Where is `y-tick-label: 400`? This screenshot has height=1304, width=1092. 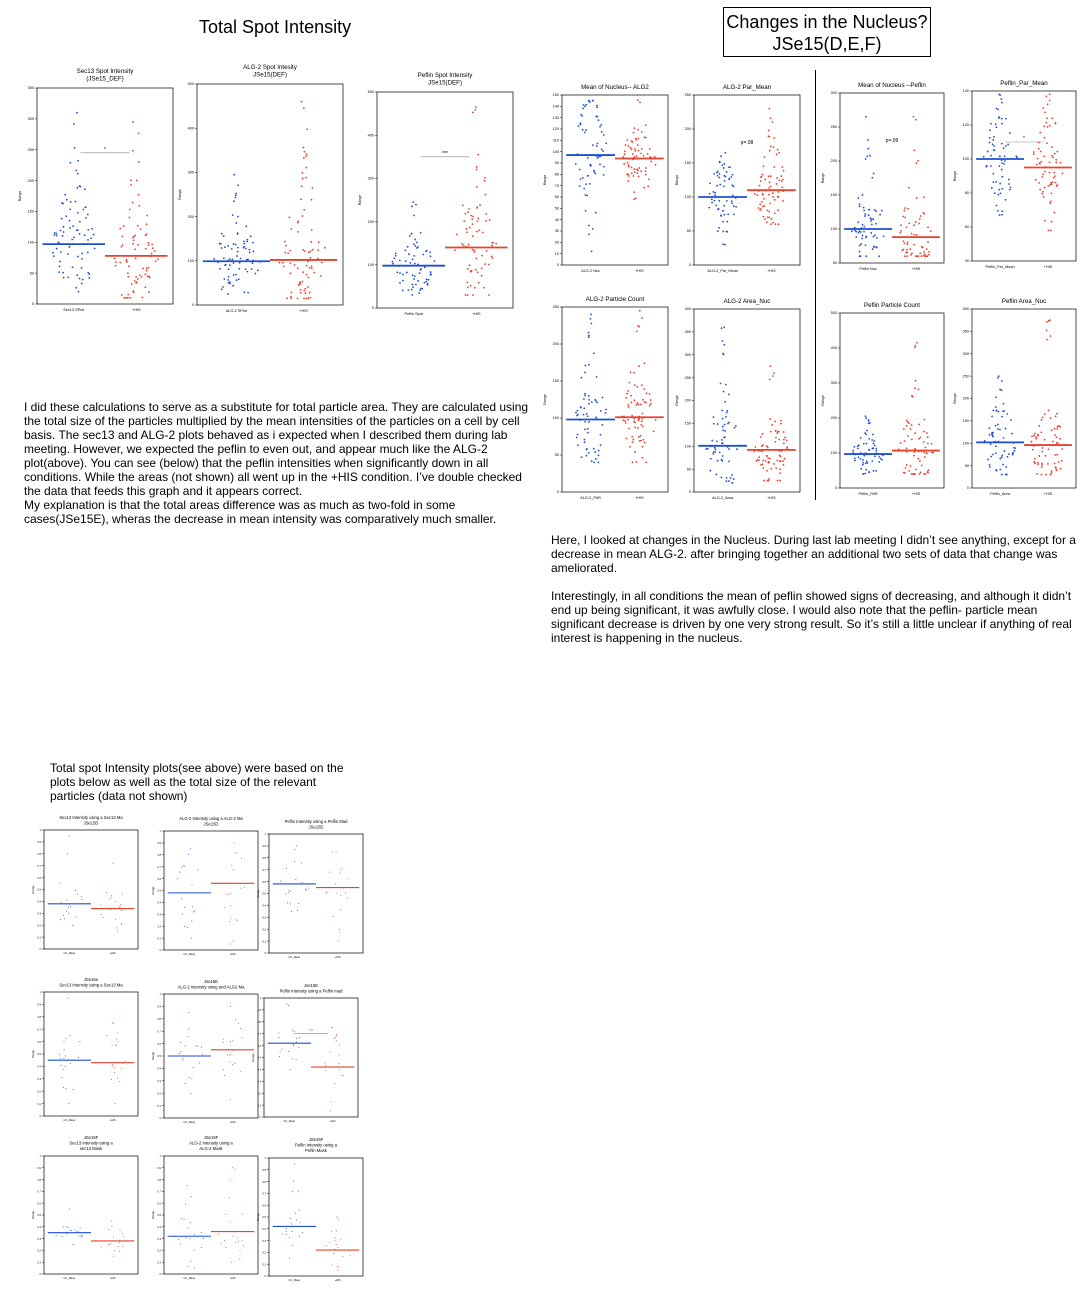
y-tick-label: 400 is located at coordinates (191, 128).